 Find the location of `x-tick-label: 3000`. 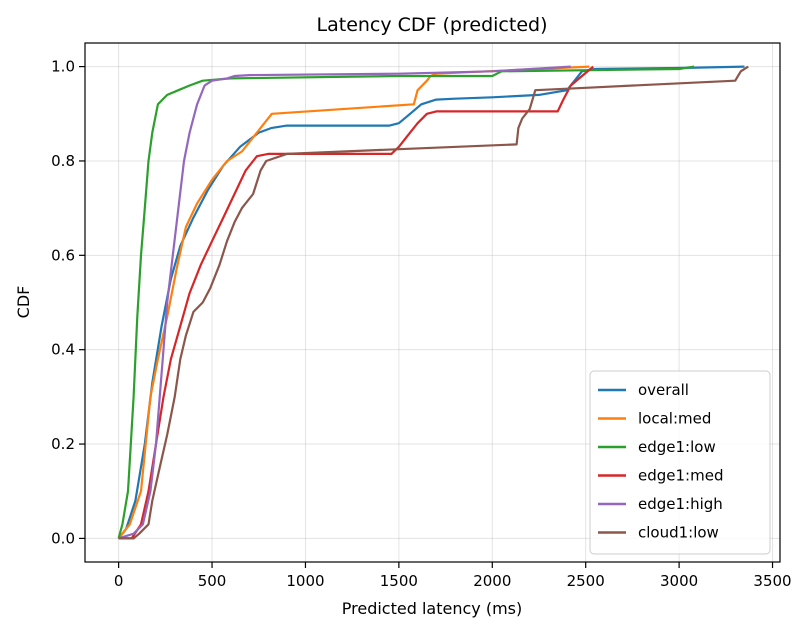

x-tick-label: 3000 is located at coordinates (679, 581).